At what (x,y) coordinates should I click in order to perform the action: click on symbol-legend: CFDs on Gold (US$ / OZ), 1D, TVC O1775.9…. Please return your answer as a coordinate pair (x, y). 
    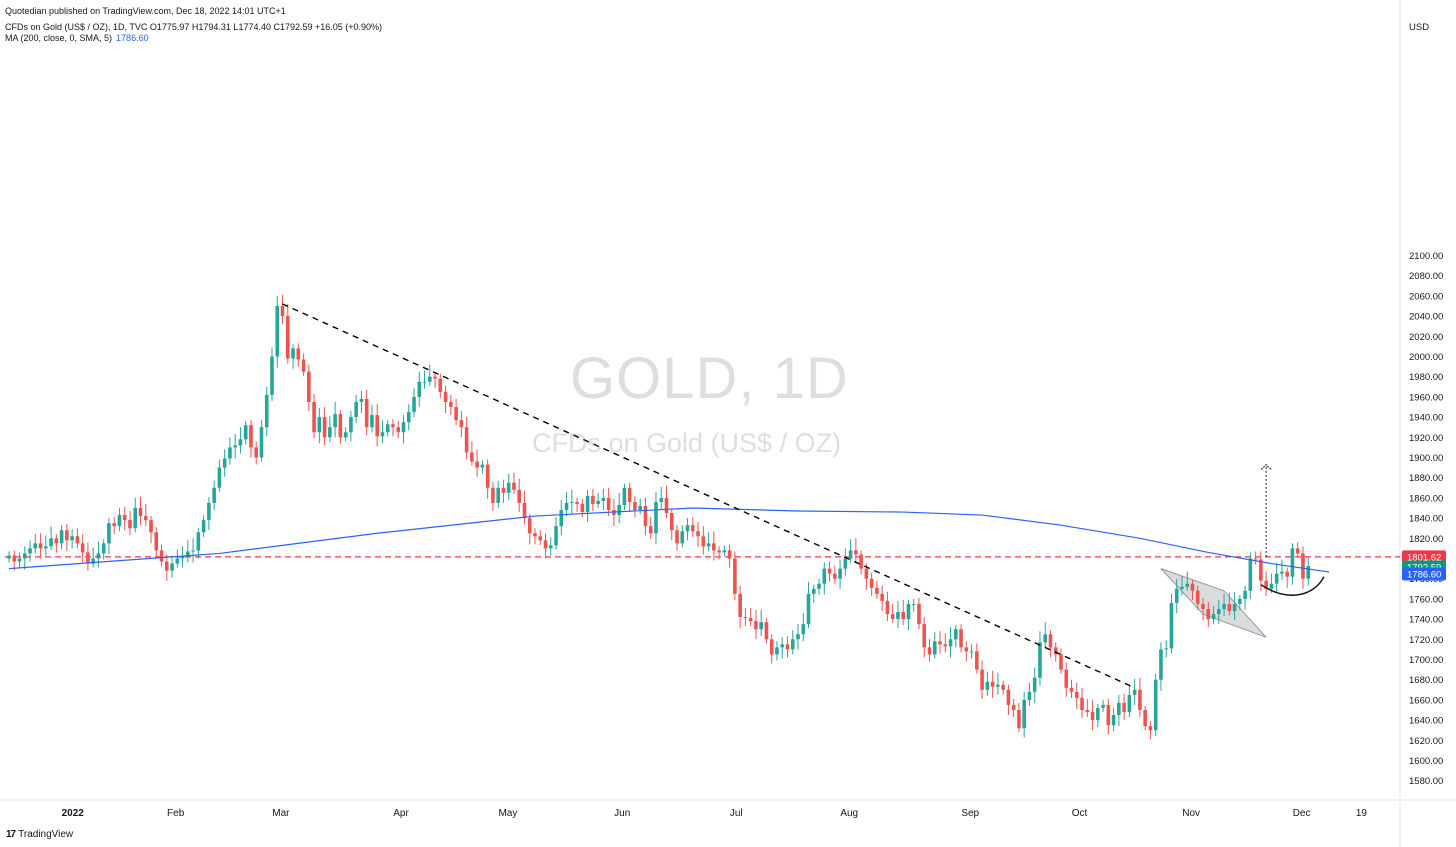
    Looking at the image, I should click on (193, 27).